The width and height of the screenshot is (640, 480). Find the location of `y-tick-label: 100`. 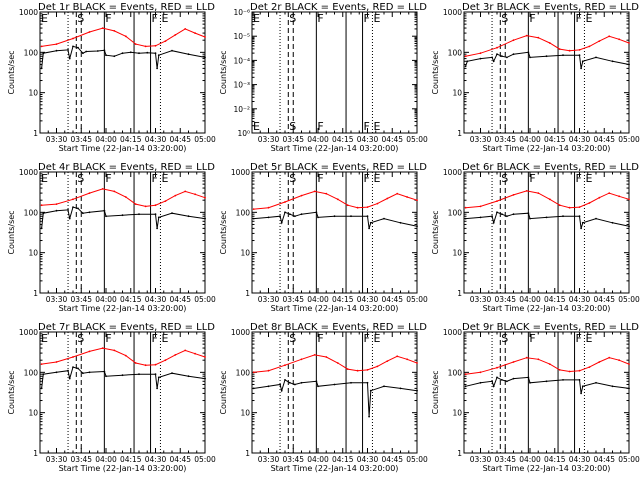

y-tick-label: 100 is located at coordinates (31, 372).